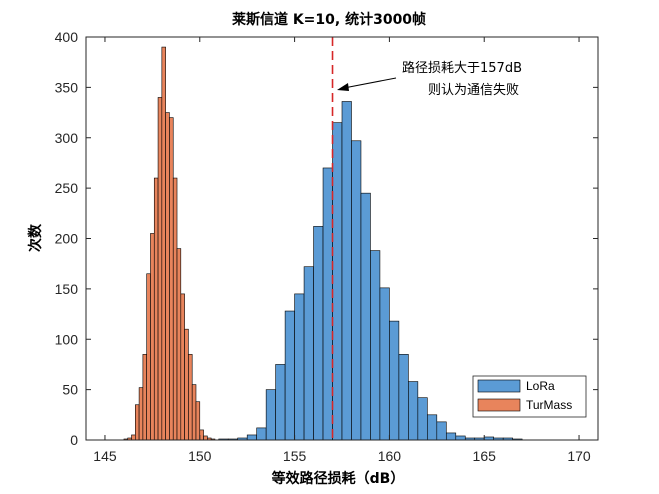  I want to click on y-axis-label: 次数, so click(35, 237).